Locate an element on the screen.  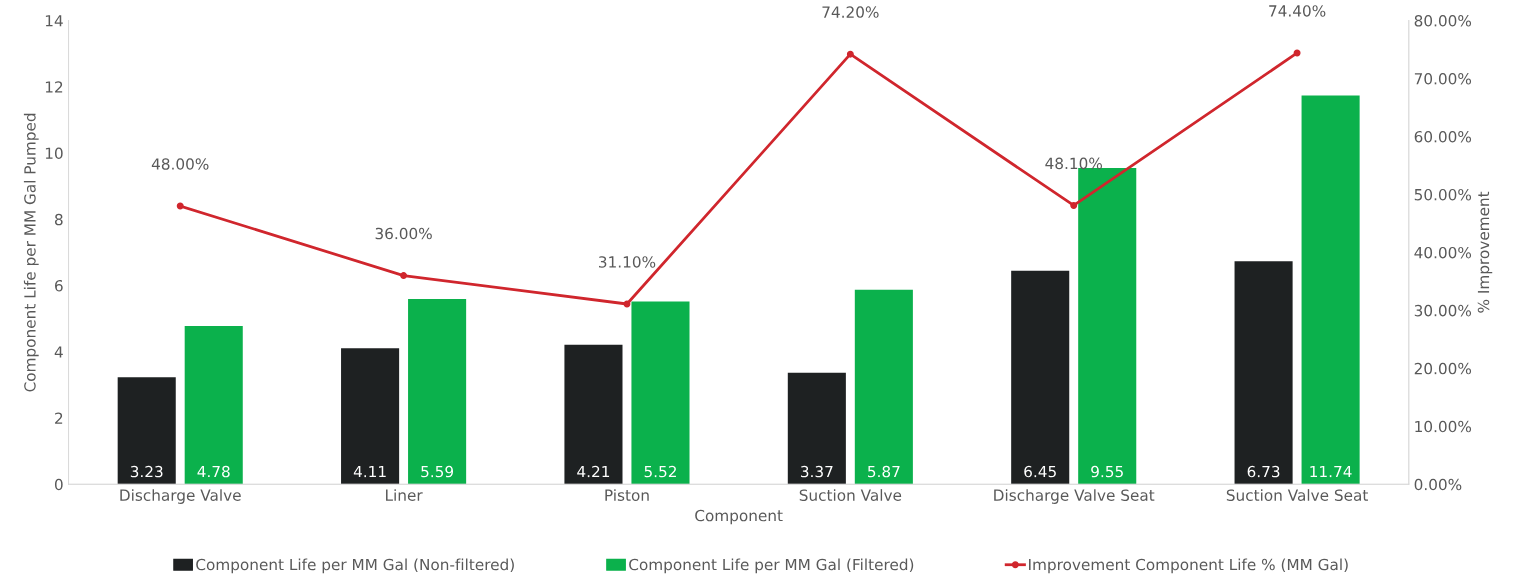
data-label: 36.00% is located at coordinates (403, 233).